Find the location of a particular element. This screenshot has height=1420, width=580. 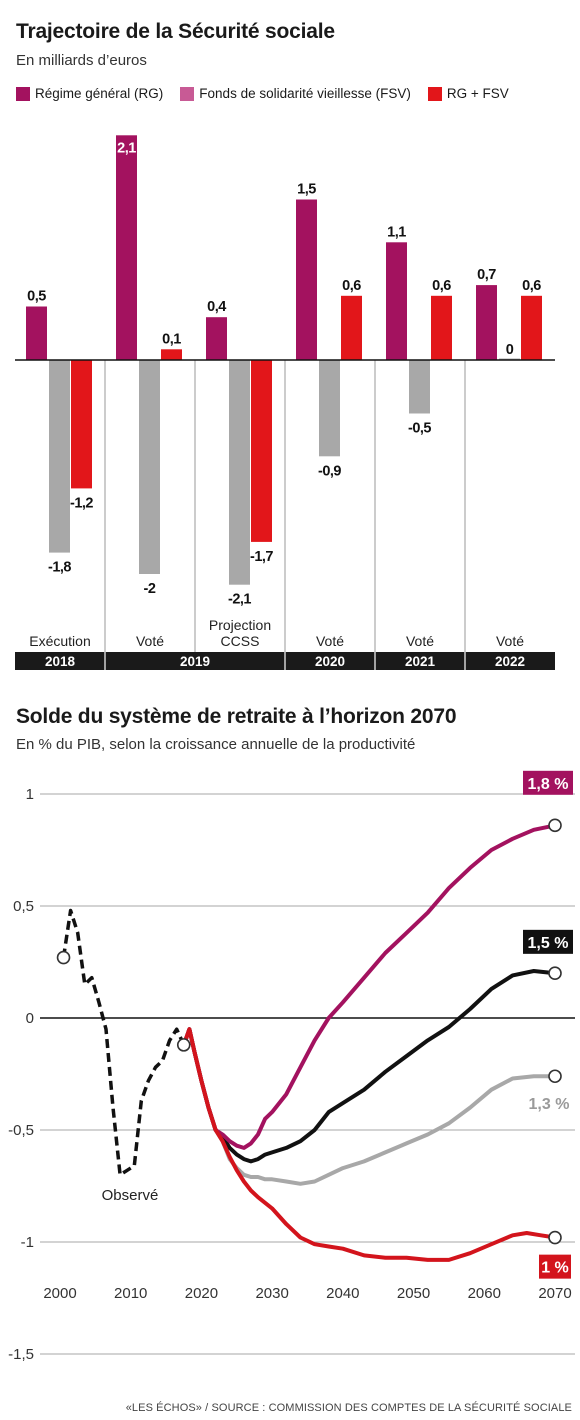

value-label: 0,5 is located at coordinates (36, 297).